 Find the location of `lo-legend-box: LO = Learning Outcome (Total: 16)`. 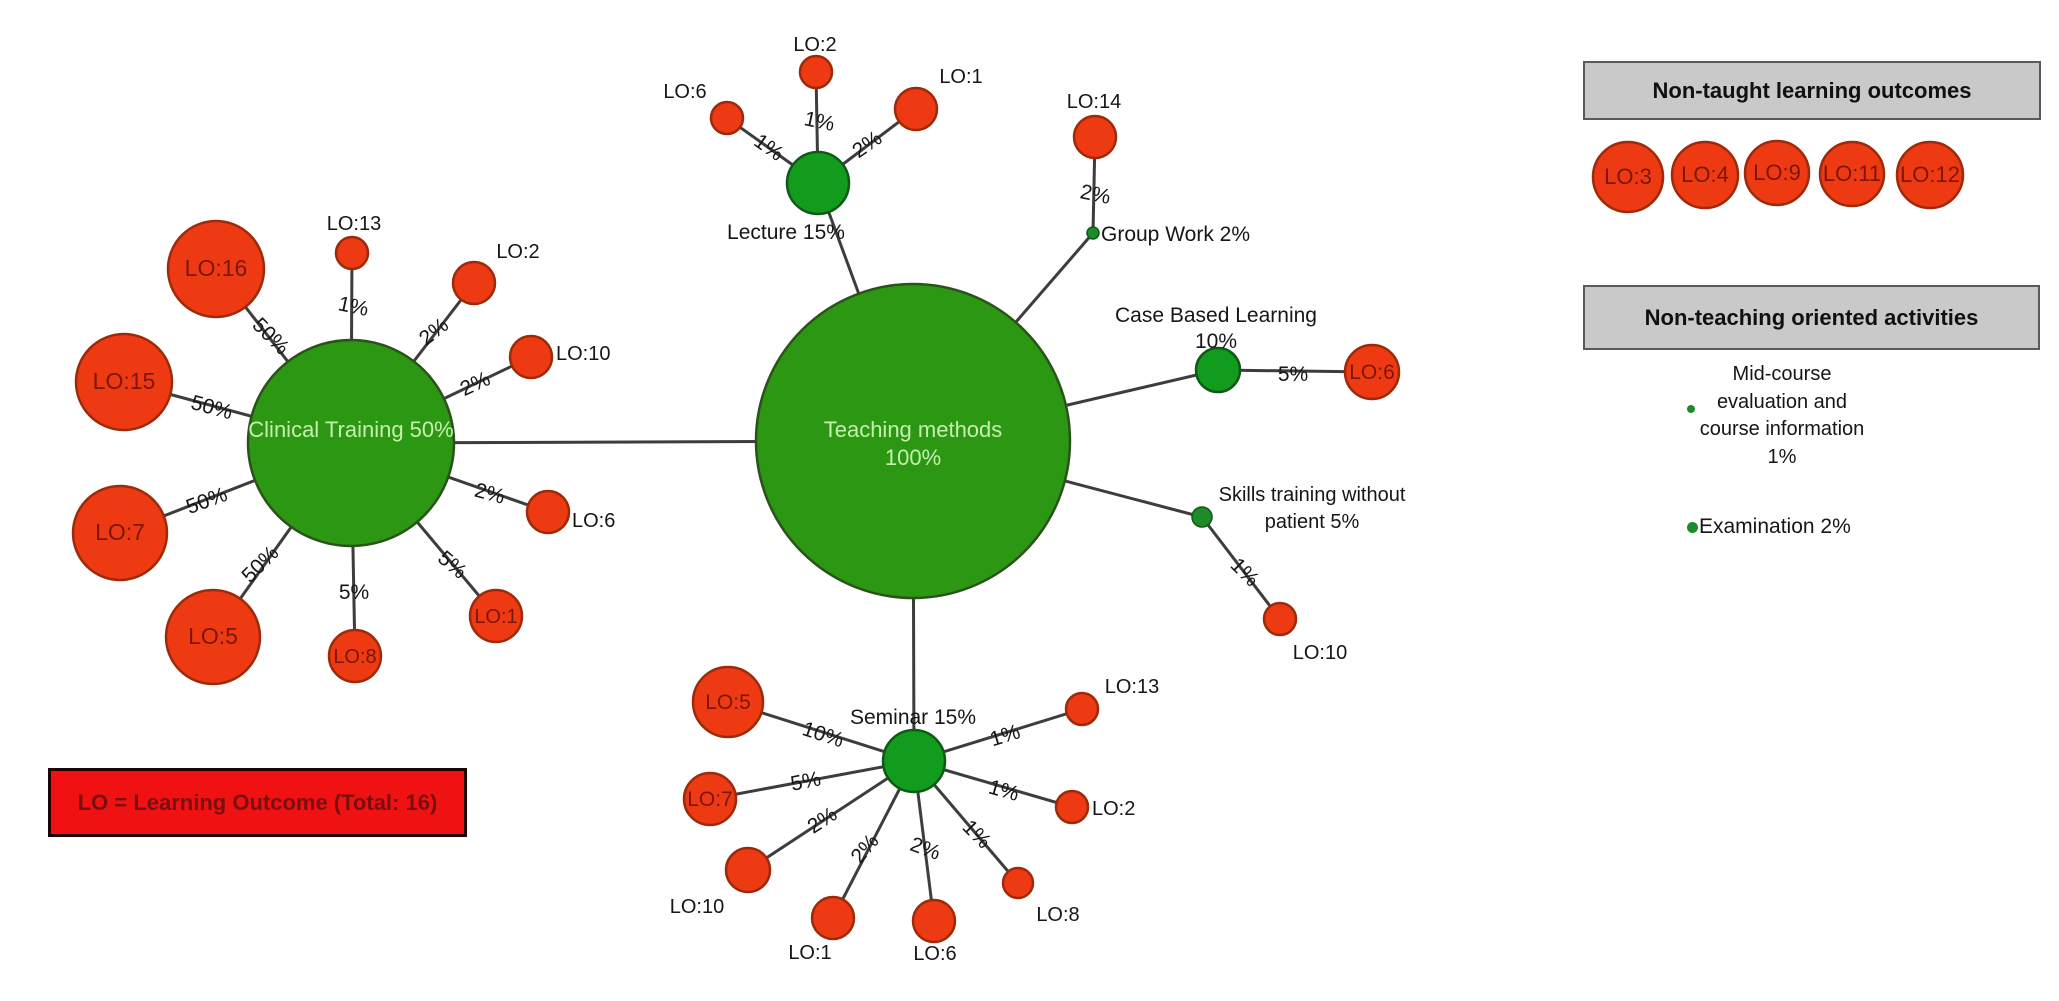

lo-legend-box: LO = Learning Outcome (Total: 16) is located at coordinates (257, 802).